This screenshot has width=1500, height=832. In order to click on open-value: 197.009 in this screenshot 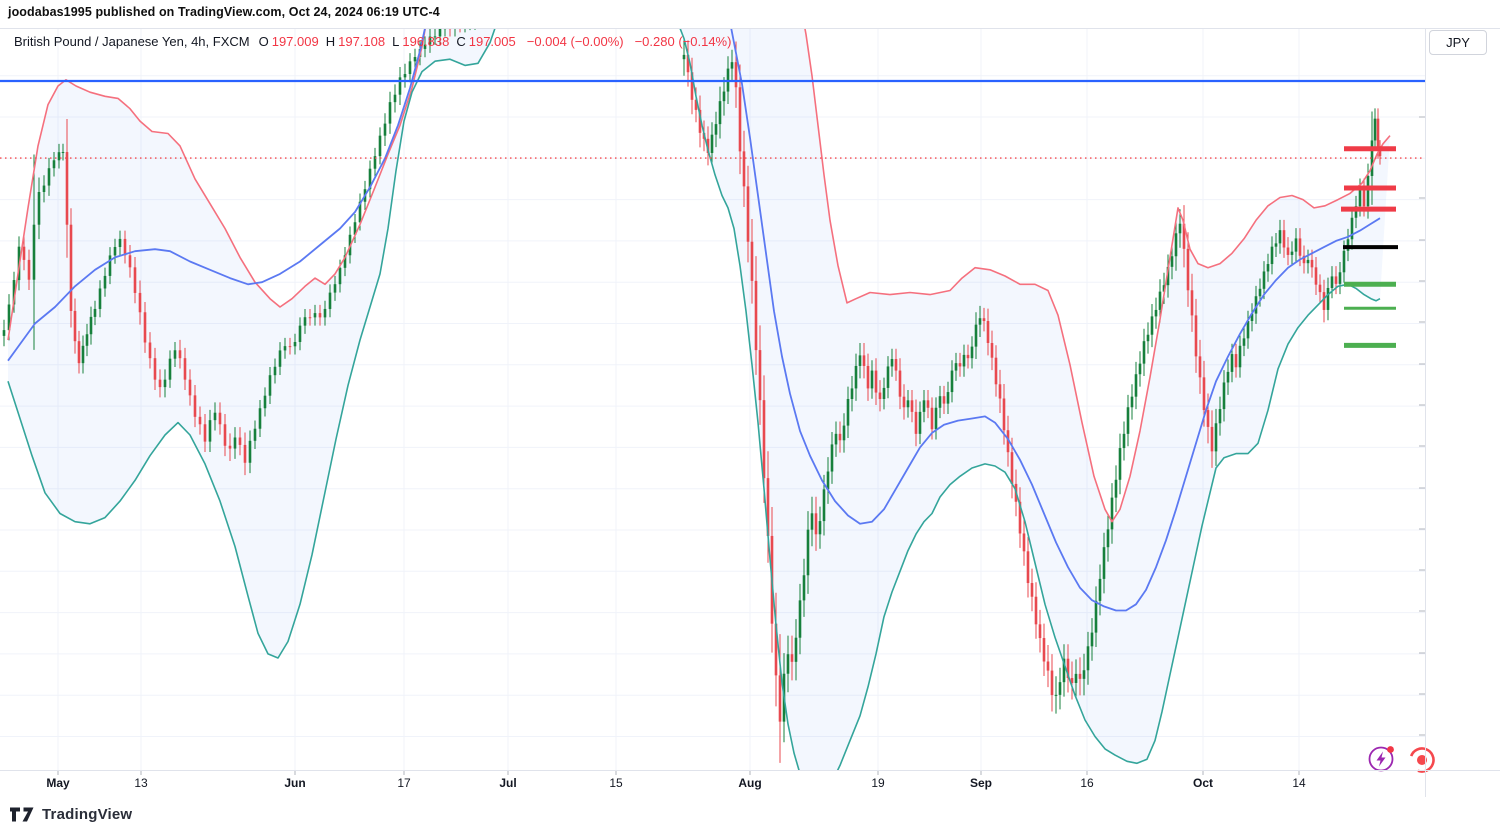, I will do `click(295, 41)`.